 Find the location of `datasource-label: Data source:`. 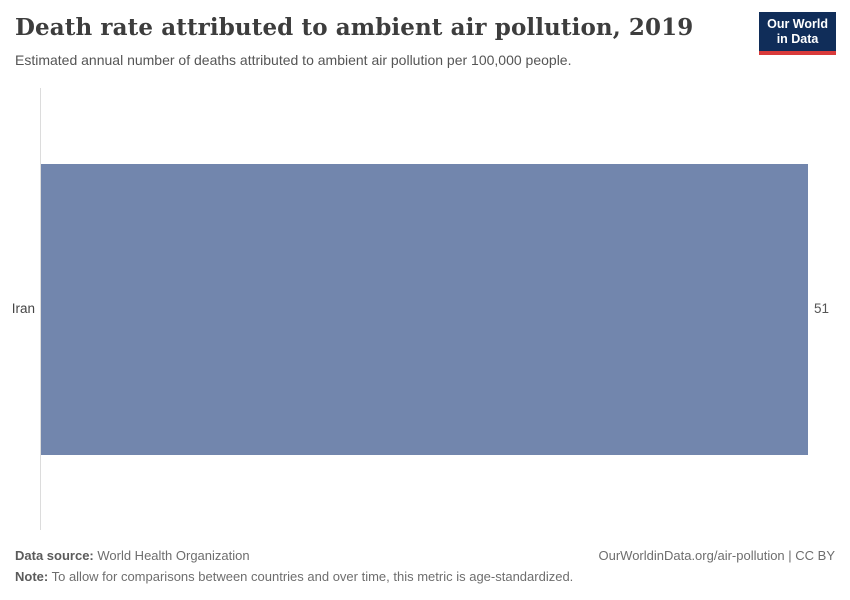

datasource-label: Data source: is located at coordinates (54, 555).